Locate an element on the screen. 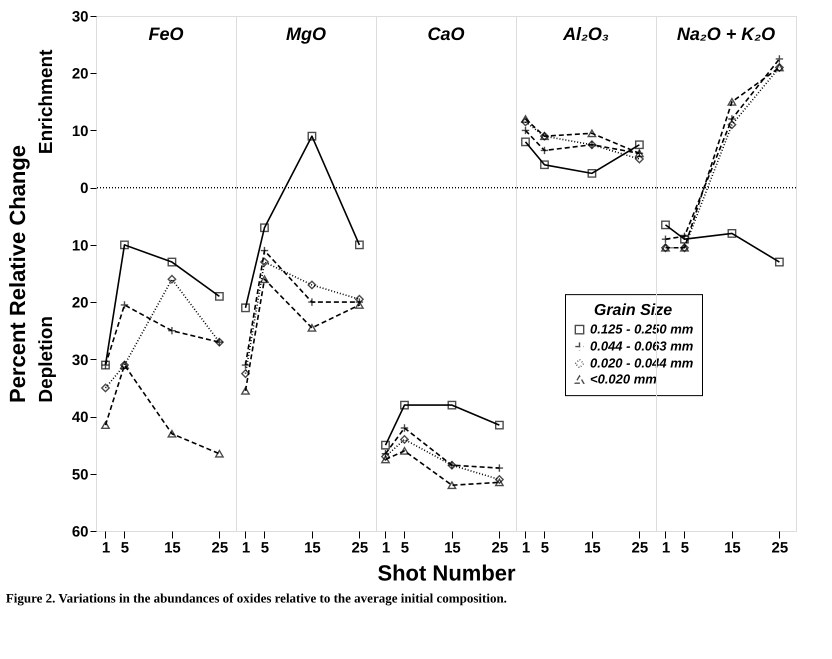  text: Enrichment is located at coordinates (46, 101).